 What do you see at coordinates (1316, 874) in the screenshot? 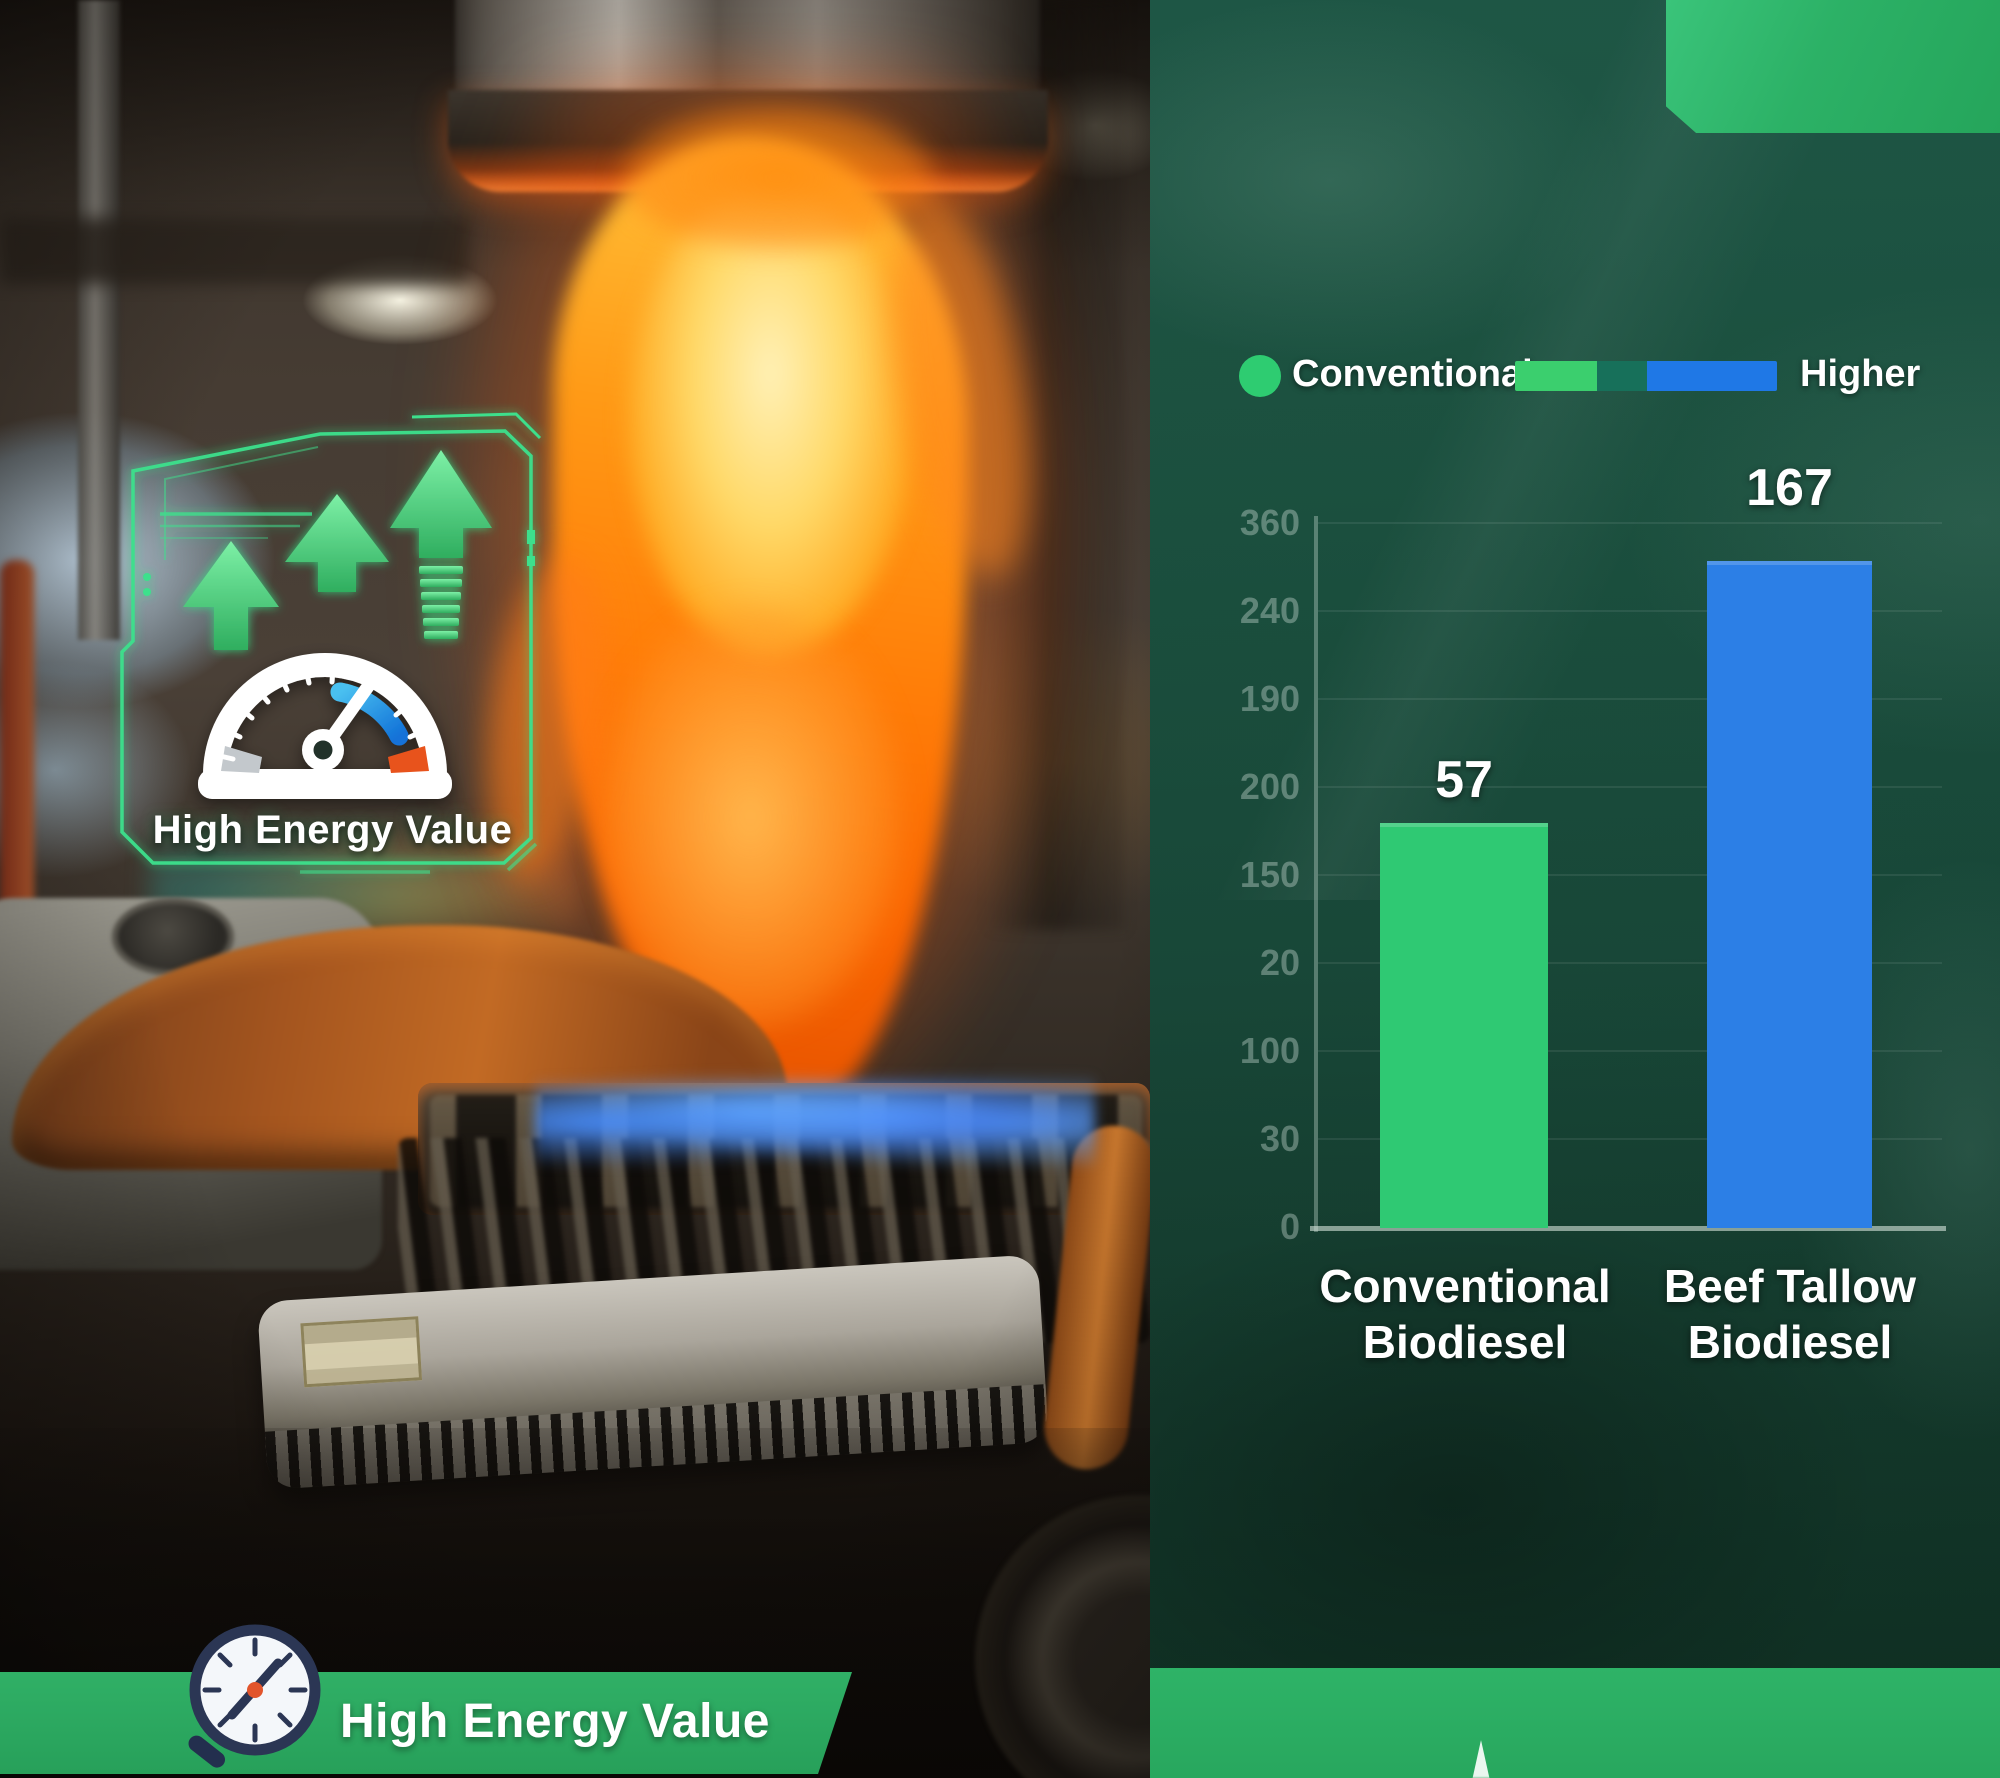
I see `y-axis-line` at bounding box center [1316, 874].